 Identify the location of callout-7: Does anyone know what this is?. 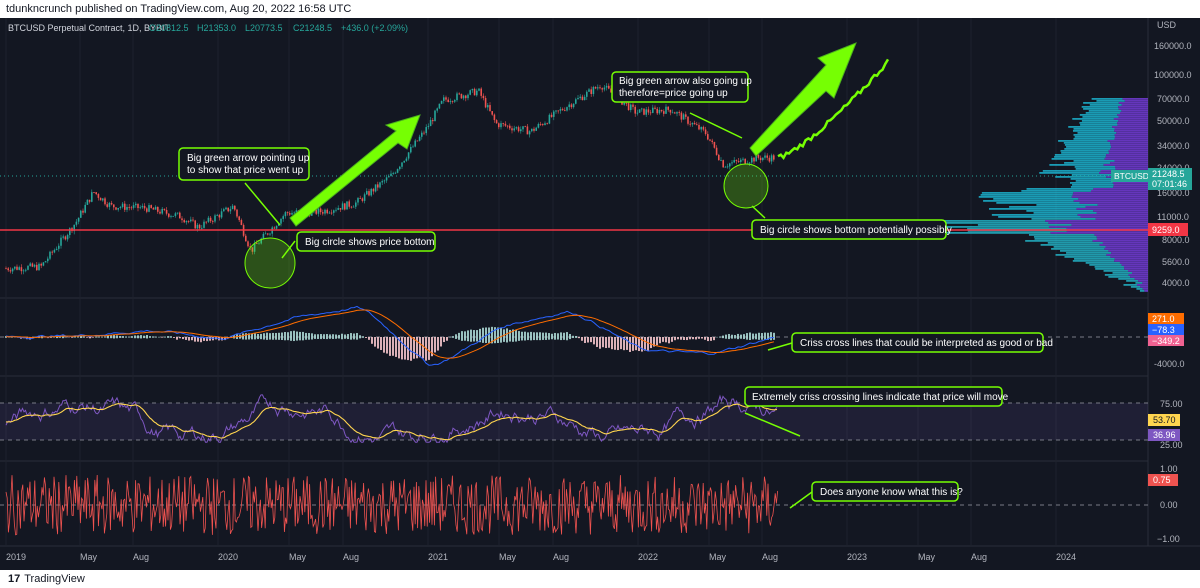
(887, 491).